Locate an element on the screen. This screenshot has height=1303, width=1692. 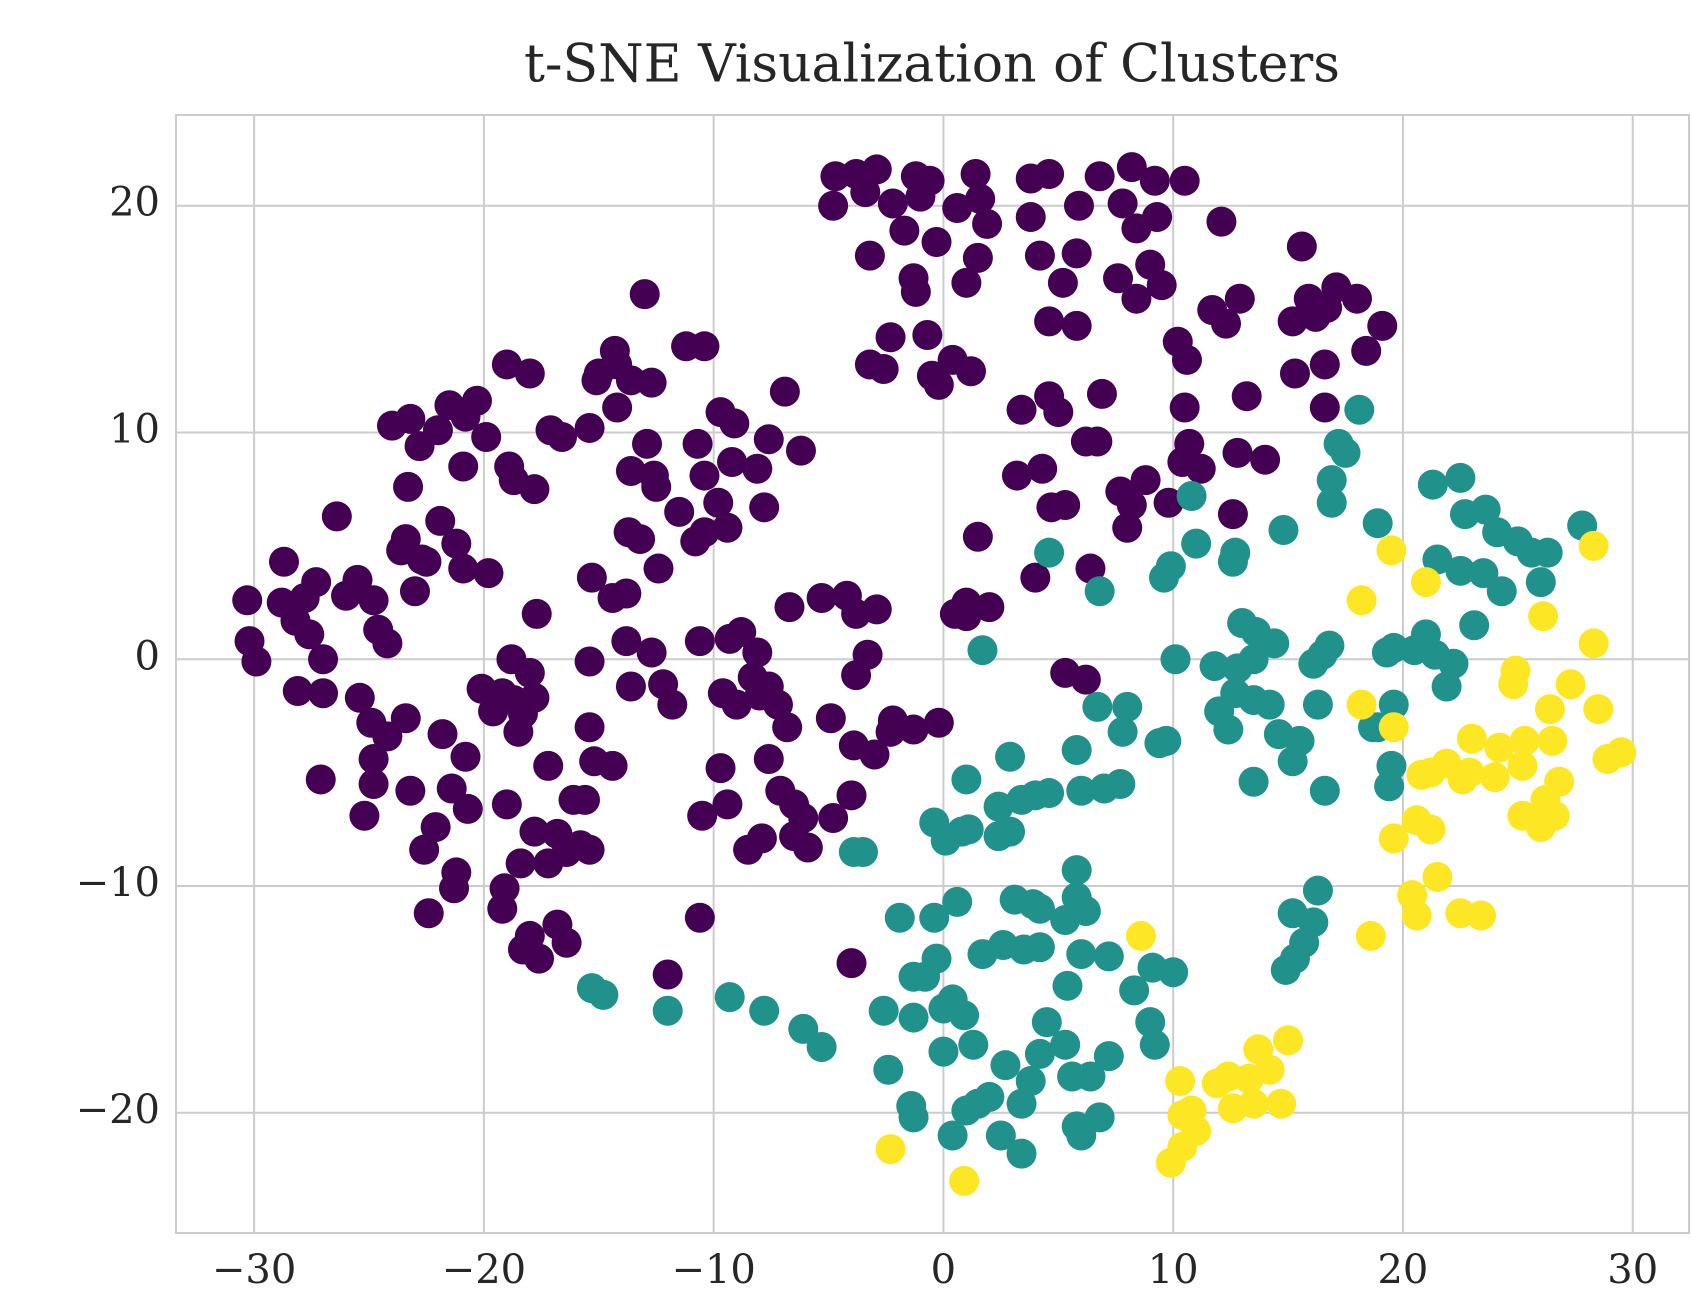
y-tick-label: −20 is located at coordinates (118, 1110).